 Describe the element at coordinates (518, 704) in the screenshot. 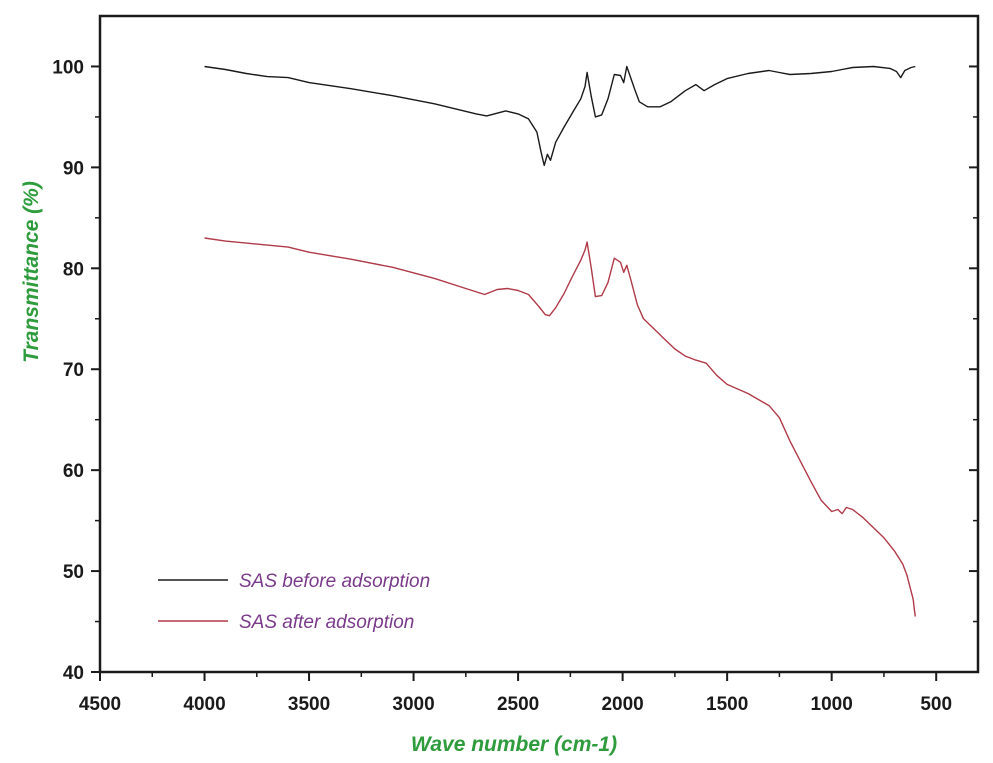

I see `x-tick-label: 2500` at that location.